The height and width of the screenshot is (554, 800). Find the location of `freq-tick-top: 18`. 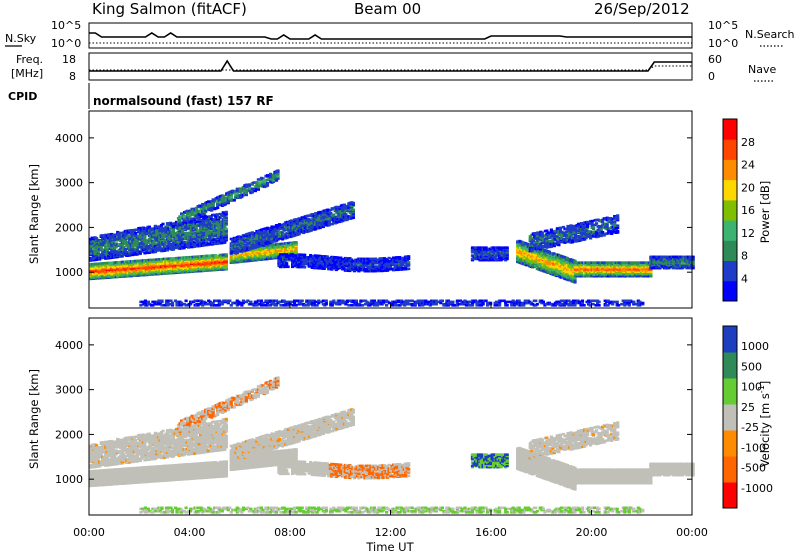

freq-tick-top: 18 is located at coordinates (69, 59).